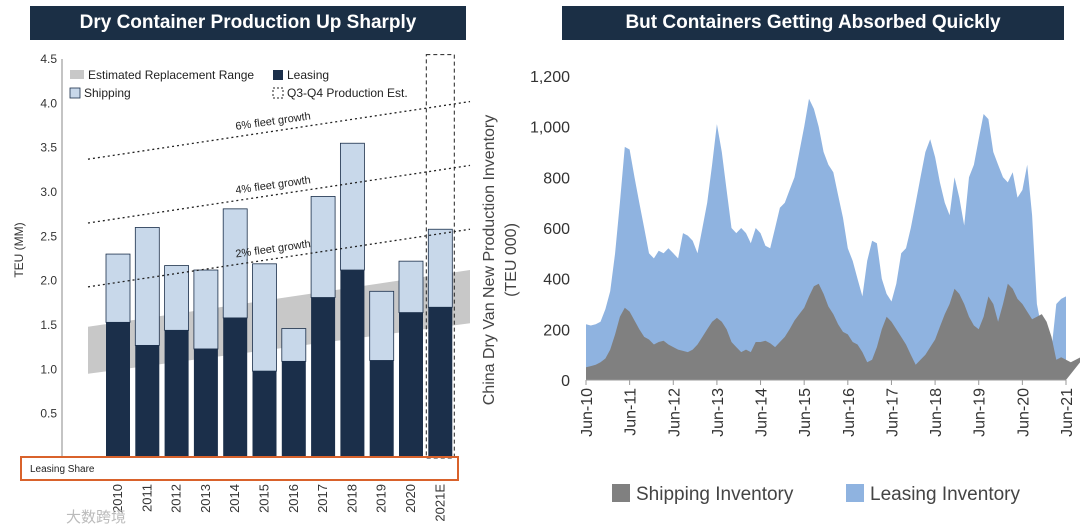 This screenshot has height=529, width=1080. I want to click on right-x-tick-label: Jun-17, so click(892, 412).